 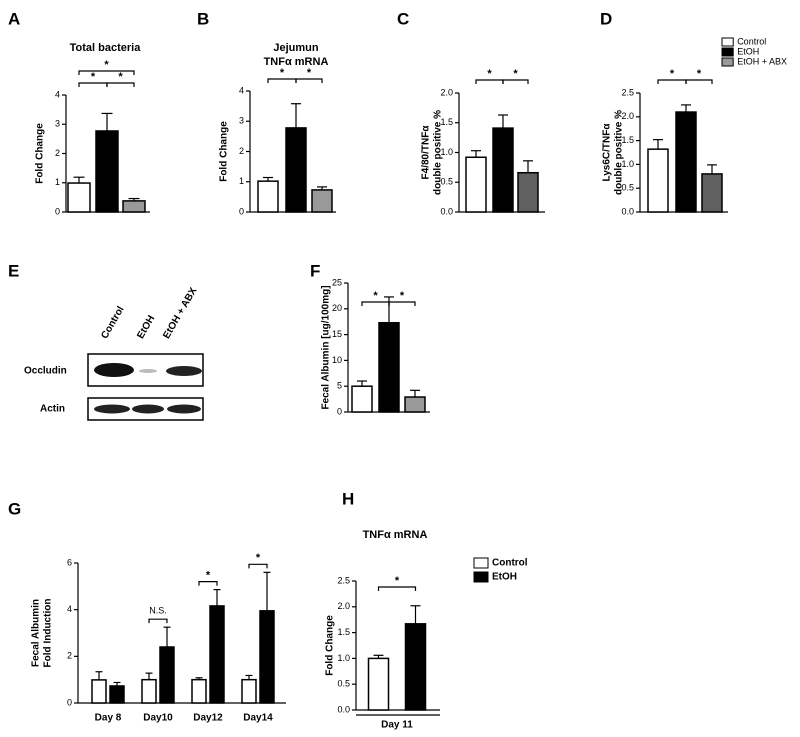 What do you see at coordinates (607, 152) in the screenshot?
I see `y-axis-label: Lys6C/TNFα` at bounding box center [607, 152].